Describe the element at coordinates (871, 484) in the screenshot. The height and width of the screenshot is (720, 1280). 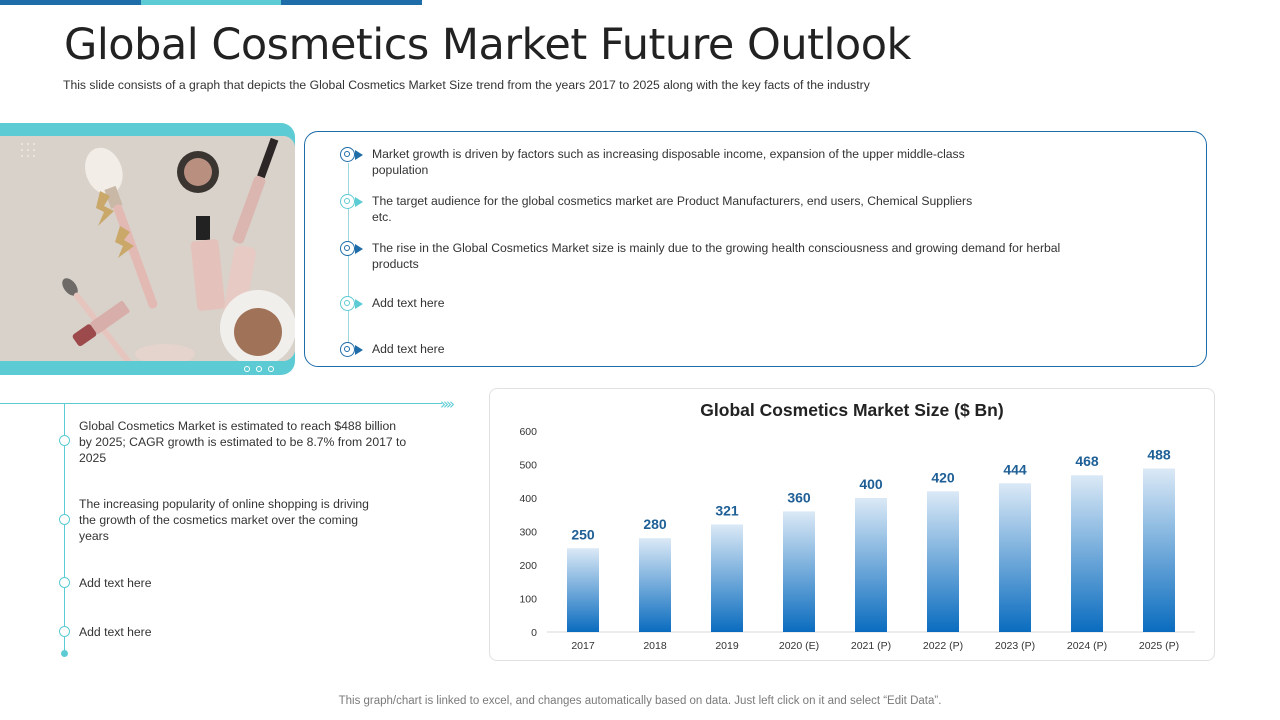
I see `bar-value-label: 400` at that location.